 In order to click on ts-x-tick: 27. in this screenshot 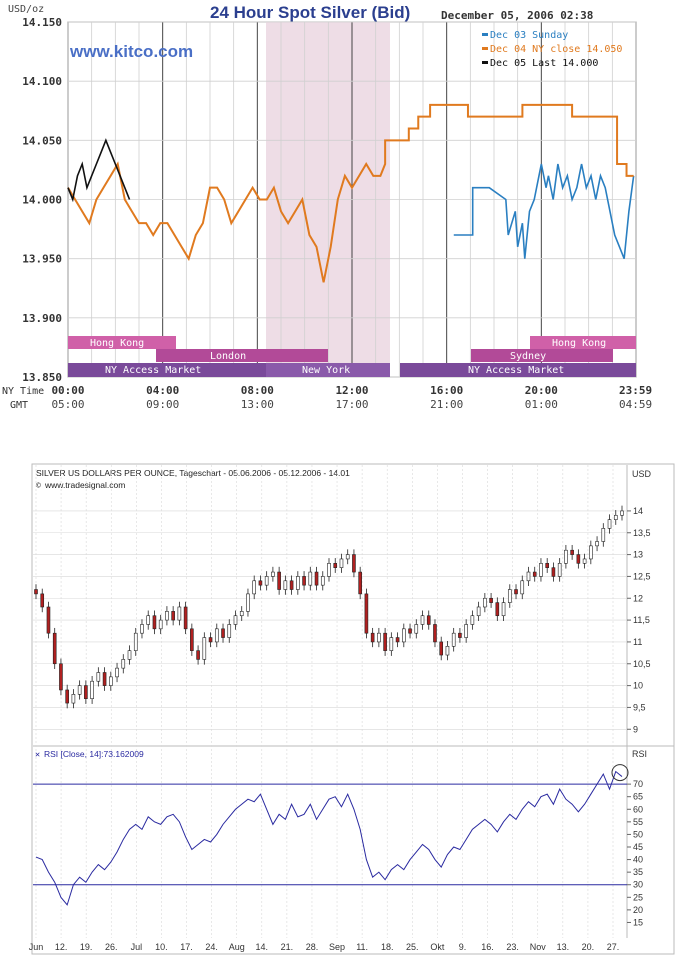, I will do `click(613, 947)`.